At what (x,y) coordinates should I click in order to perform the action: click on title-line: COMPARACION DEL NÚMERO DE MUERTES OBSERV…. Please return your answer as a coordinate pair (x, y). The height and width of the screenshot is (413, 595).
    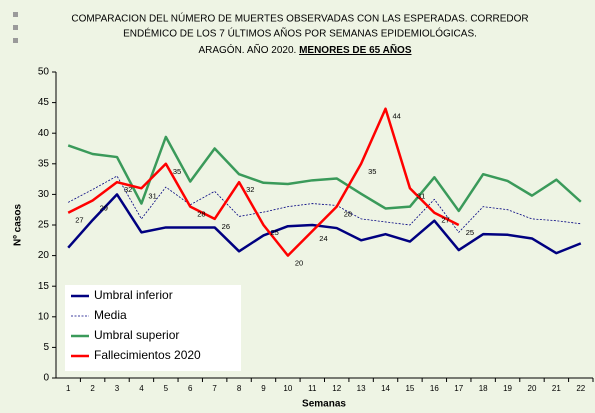
    Looking at the image, I should click on (299, 18).